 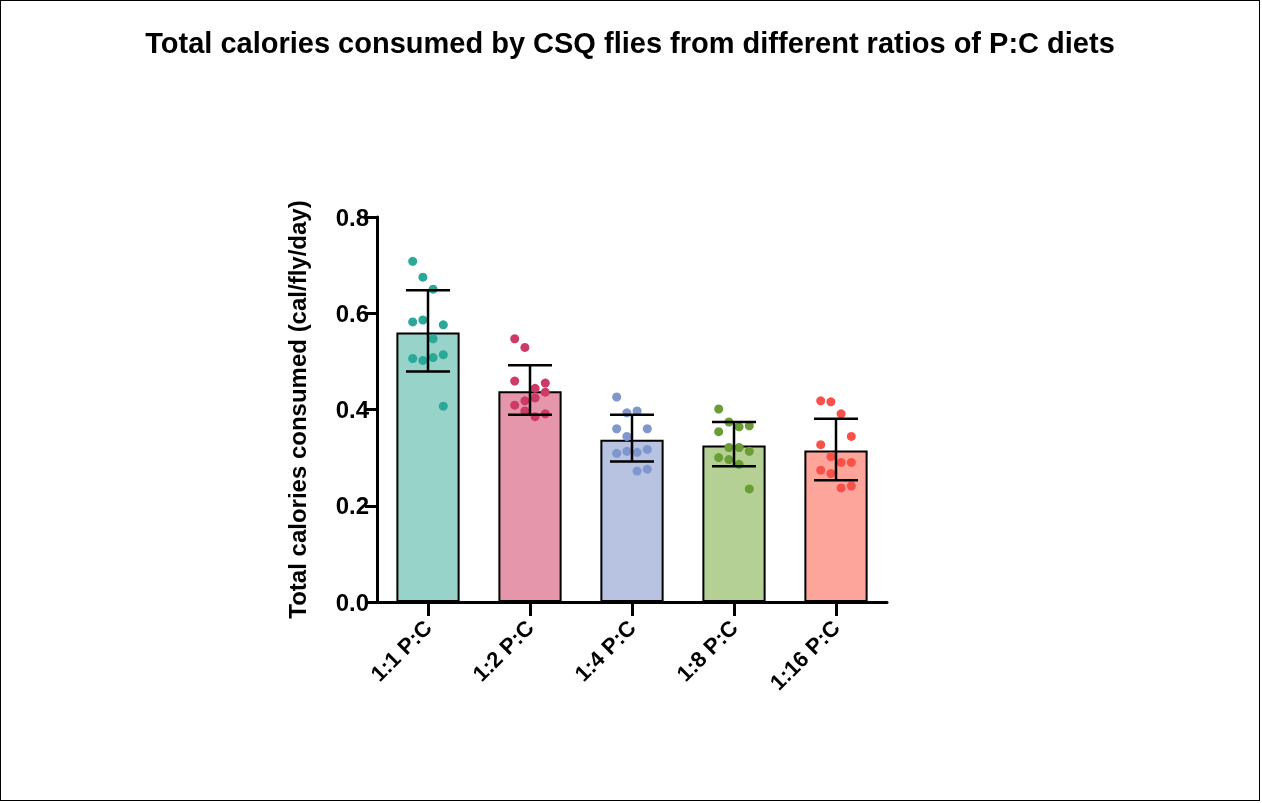 I want to click on y-tick-label: 0.0, so click(x=352, y=602).